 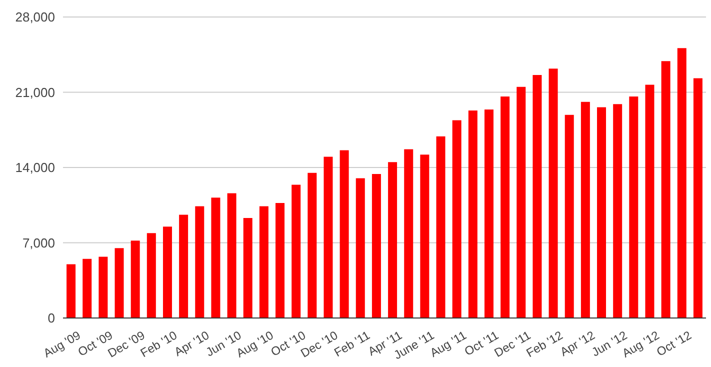 I want to click on y-tick-label: 7,000, so click(x=38, y=242).